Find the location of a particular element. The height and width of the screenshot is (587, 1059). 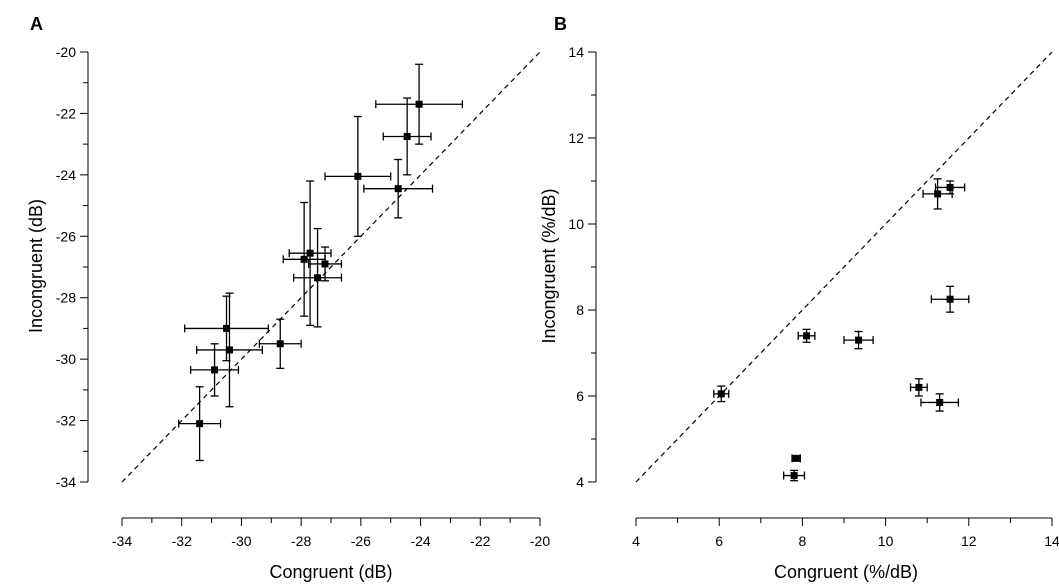

panel-b-x-tick-label: 14 is located at coordinates (1051, 541).